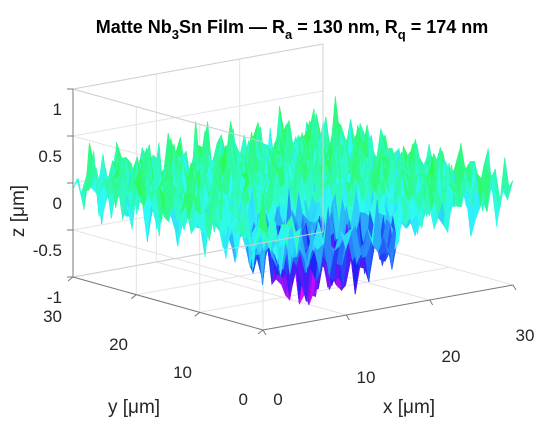 This screenshot has height=422, width=542. Describe the element at coordinates (243, 399) in the screenshot. I see `y-tick-label: 0` at that location.